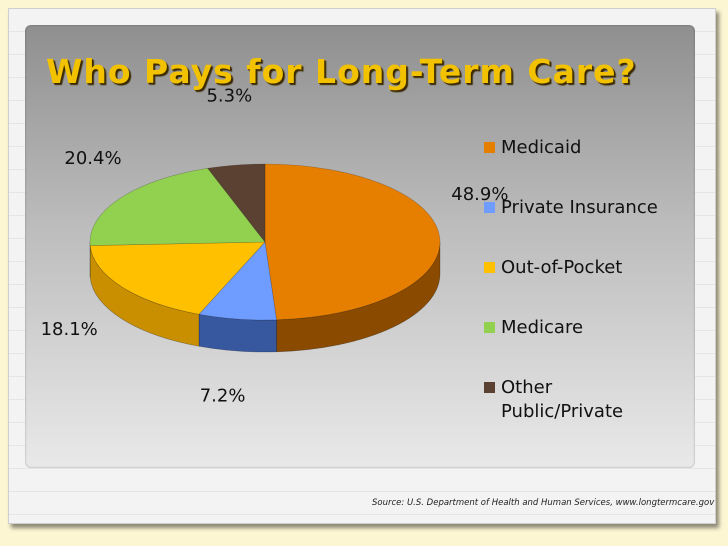 The width and height of the screenshot is (728, 546). What do you see at coordinates (237, 281) in the screenshot?
I see `pie-slice-private-insurance` at bounding box center [237, 281].